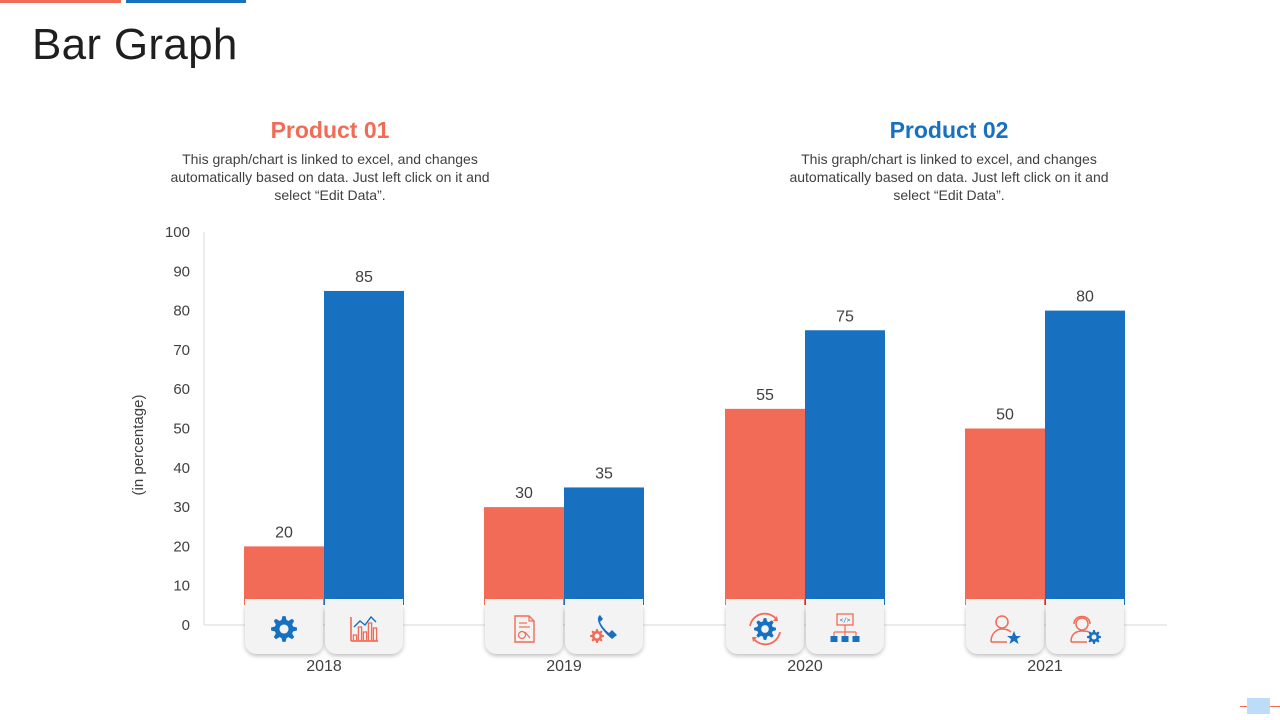  Describe the element at coordinates (1005, 516) in the screenshot. I see `bar-product-01-2021` at that location.